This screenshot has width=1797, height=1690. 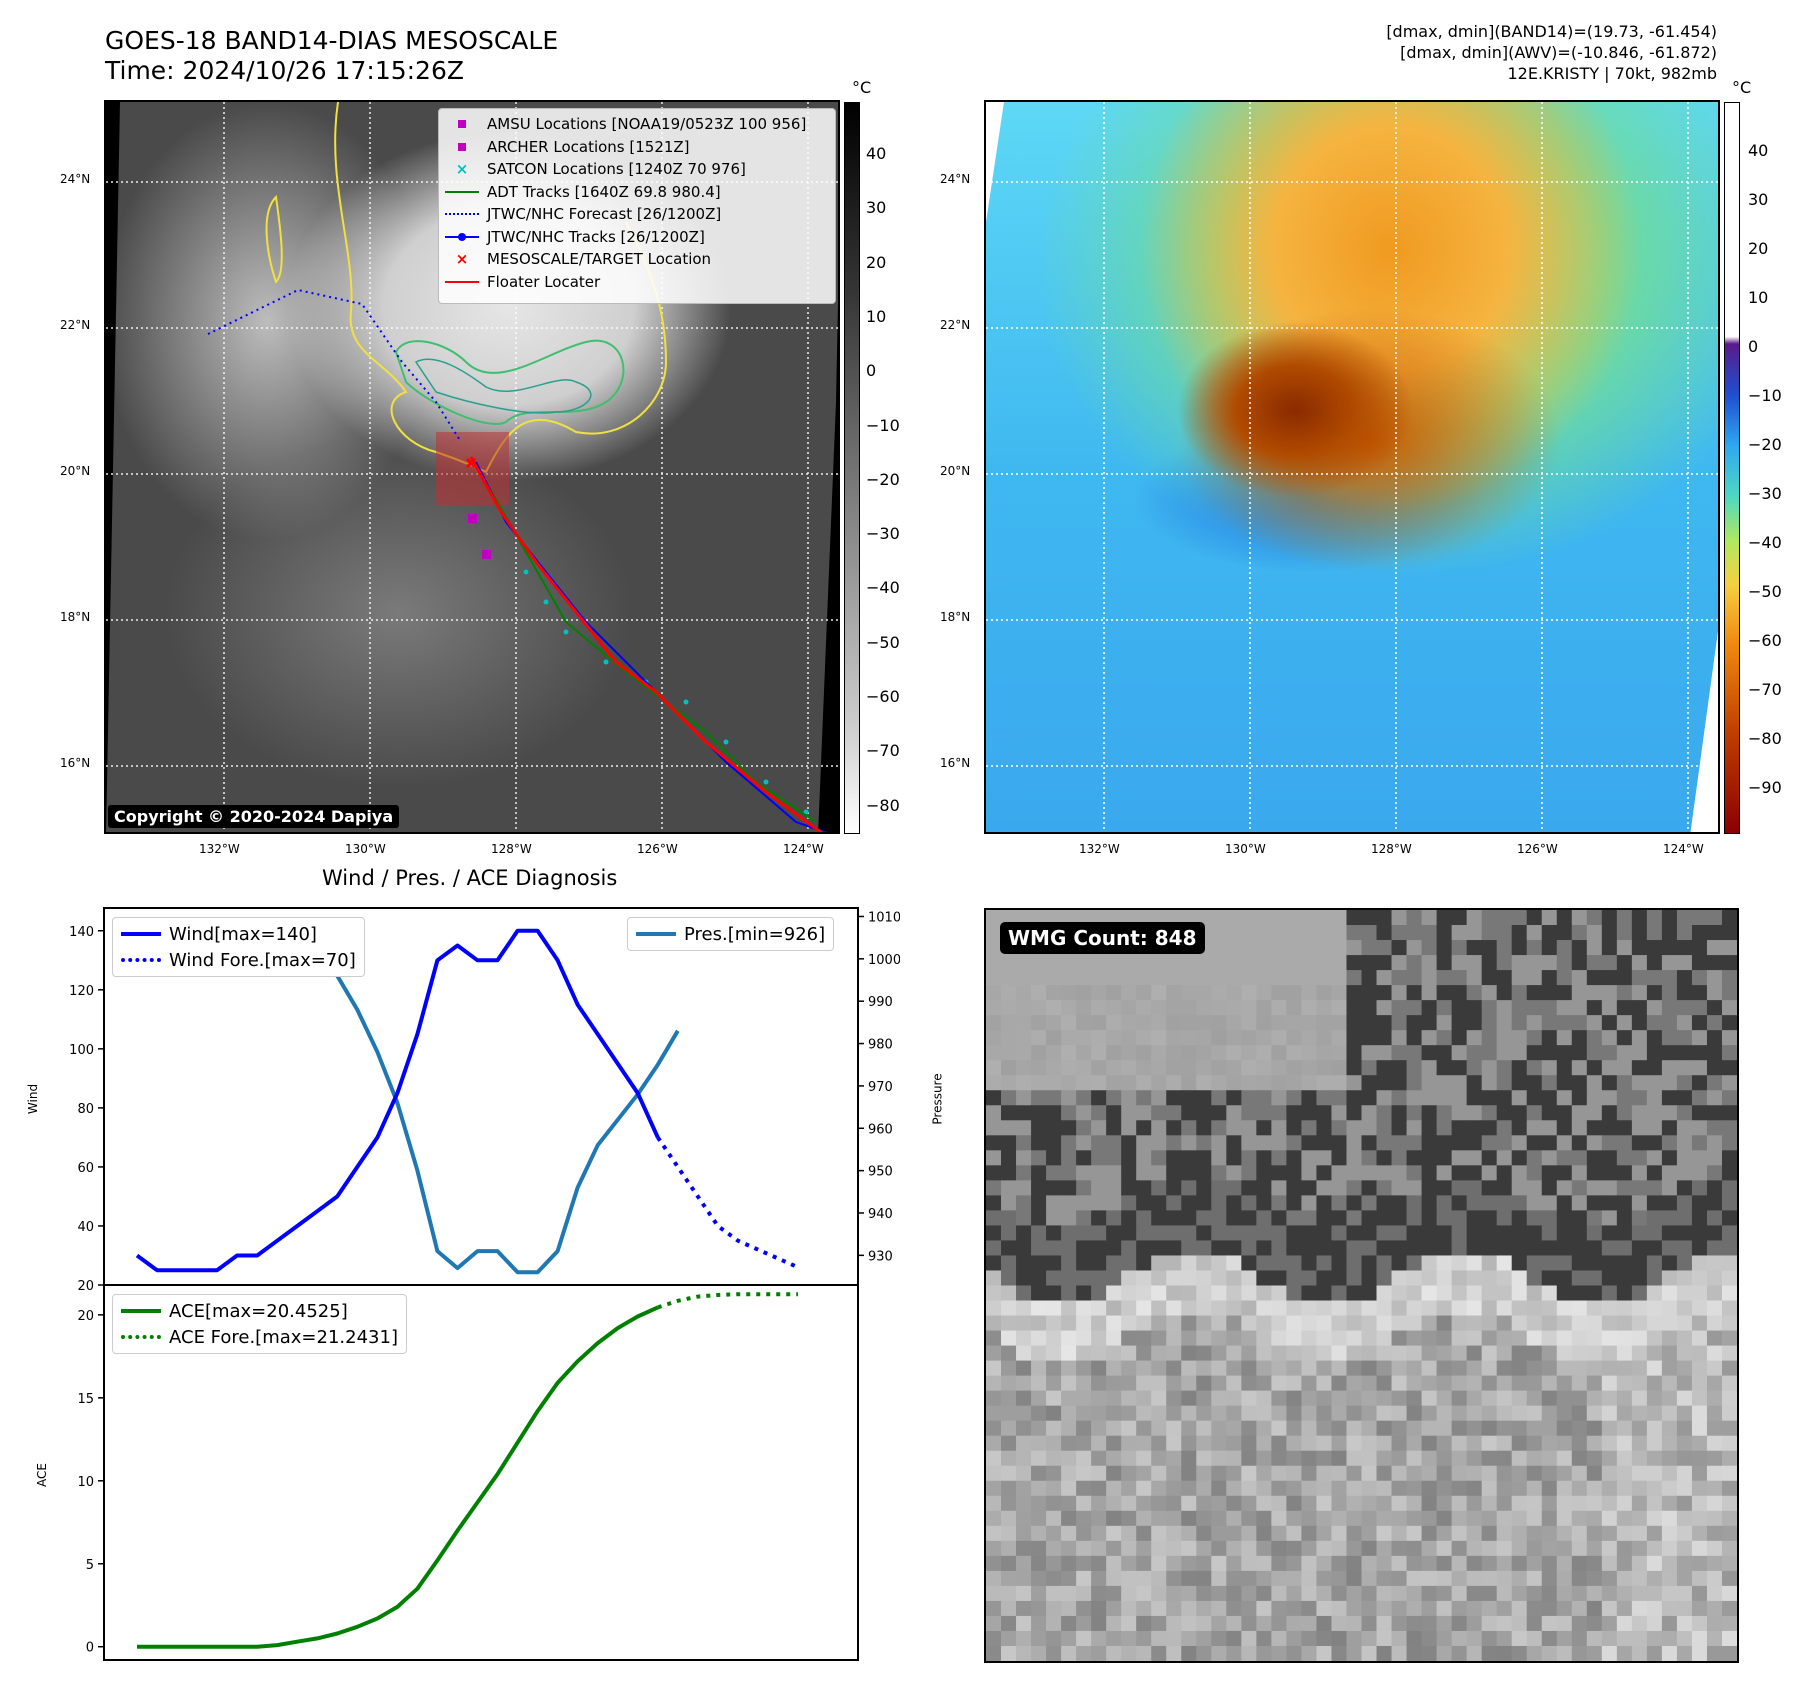 What do you see at coordinates (651, 646) in the screenshot?
I see `jtwc-track` at bounding box center [651, 646].